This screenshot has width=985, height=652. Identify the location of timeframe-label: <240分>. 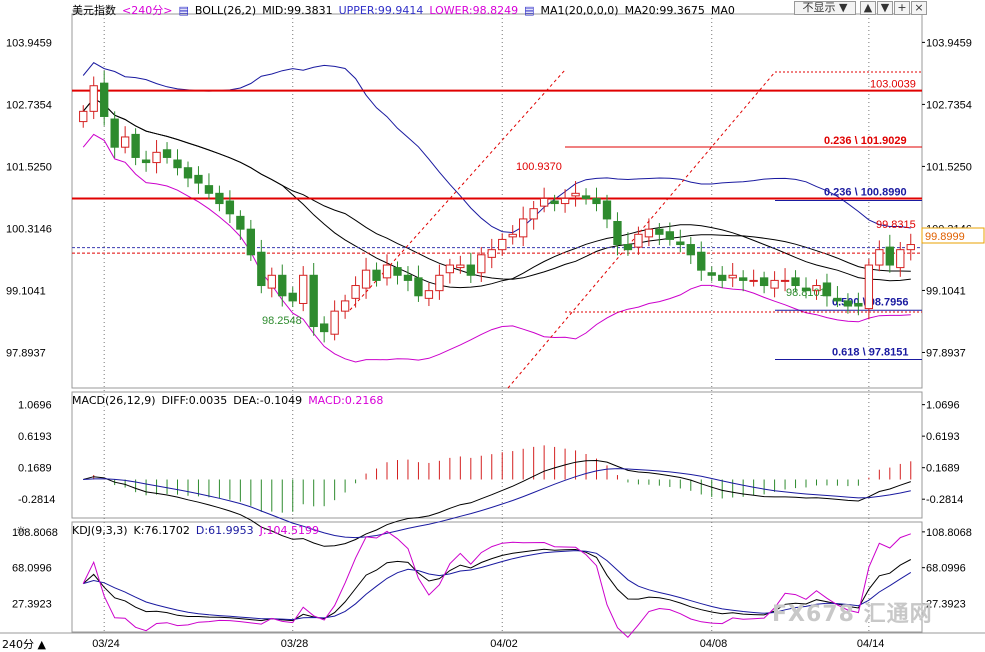
(147, 10).